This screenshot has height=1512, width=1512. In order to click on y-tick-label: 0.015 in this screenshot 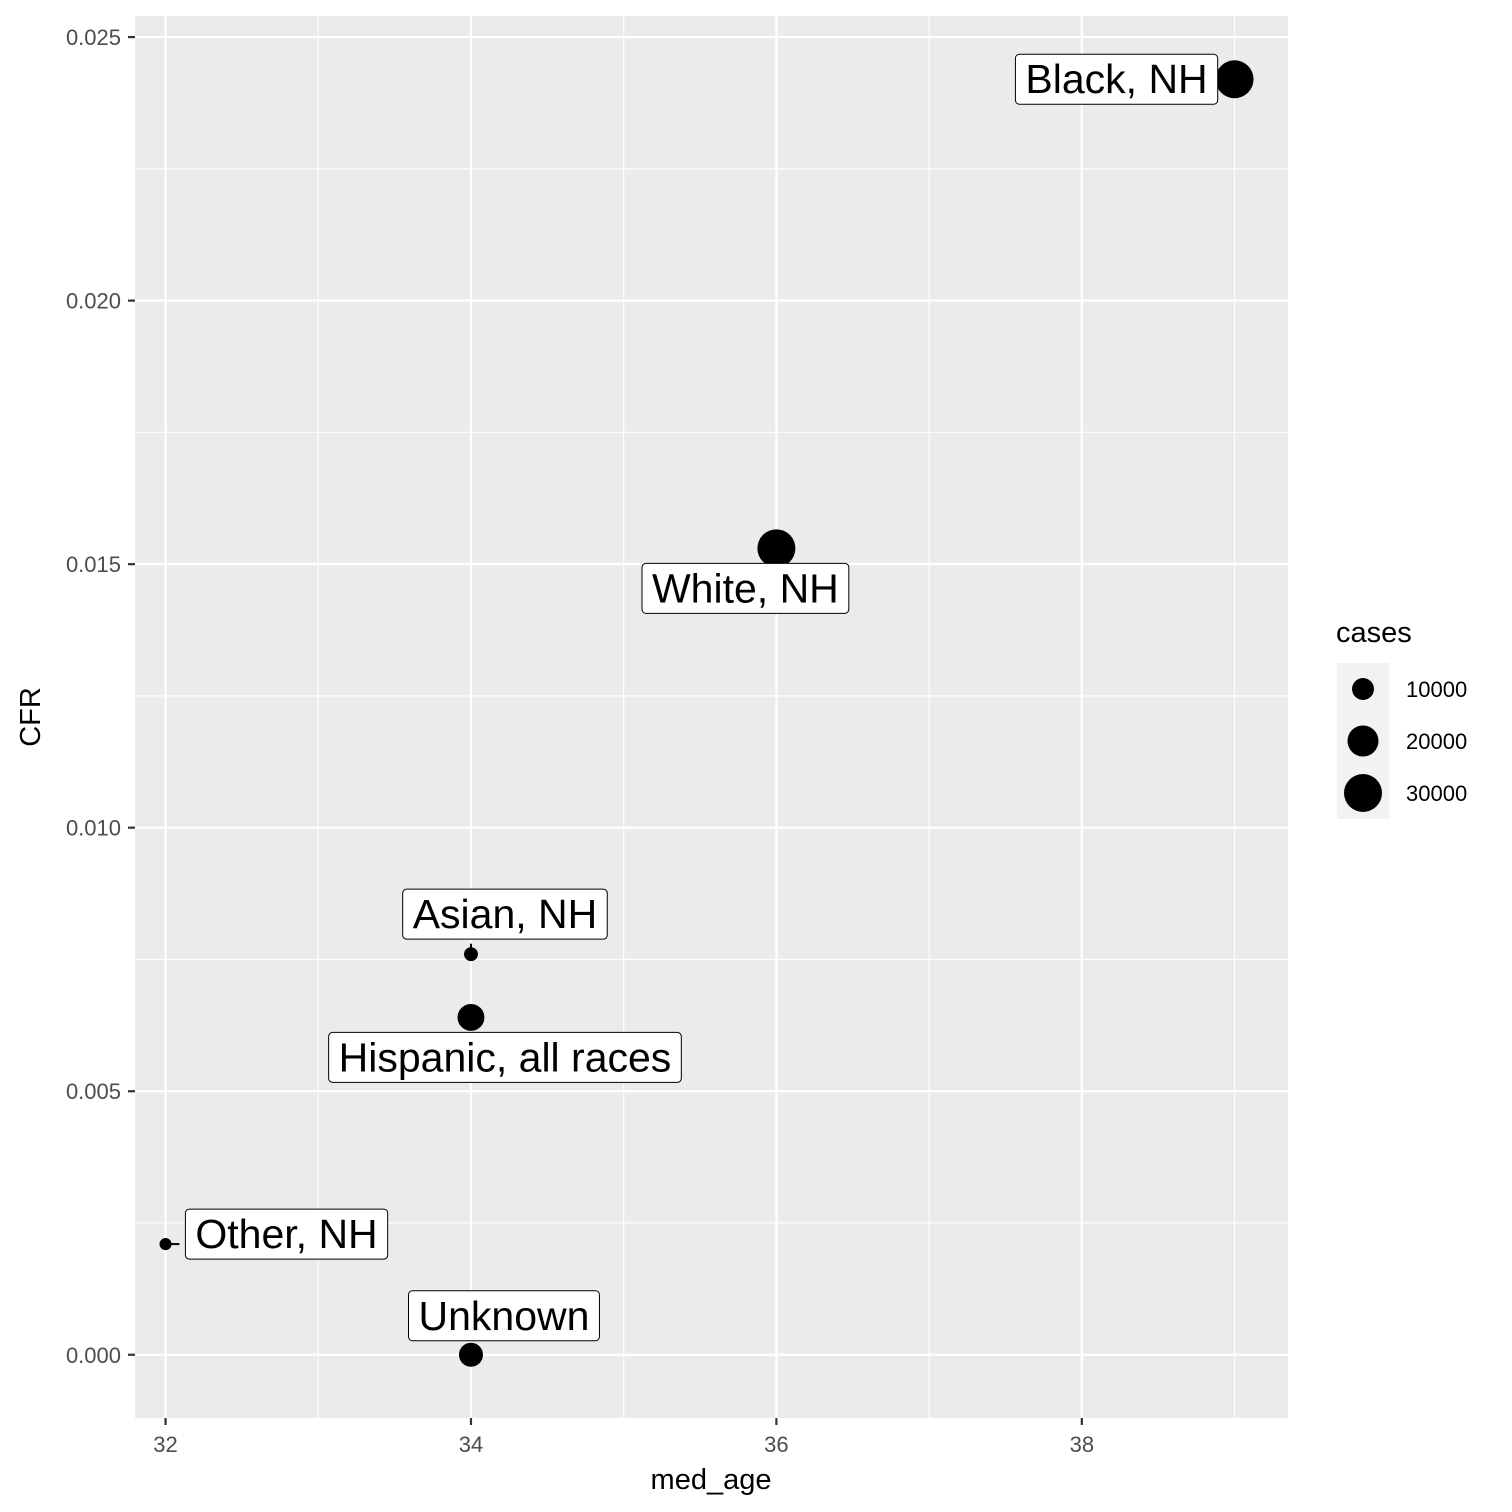, I will do `click(93, 564)`.